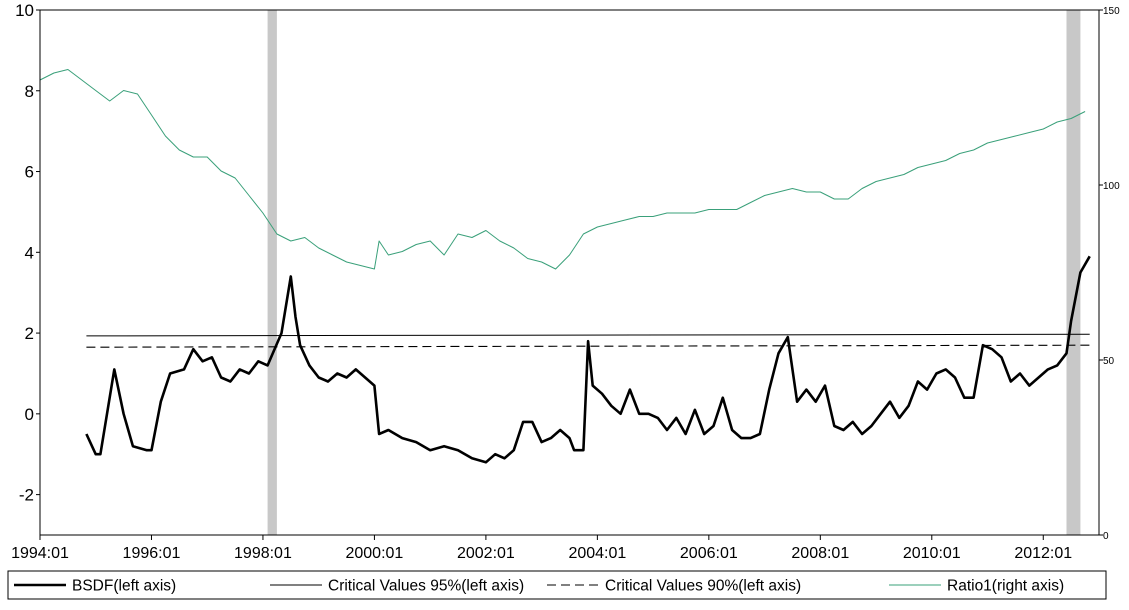 Image resolution: width=1129 pixels, height=610 pixels. What do you see at coordinates (29, 252) in the screenshot?
I see `left-tick-label: 4` at bounding box center [29, 252].